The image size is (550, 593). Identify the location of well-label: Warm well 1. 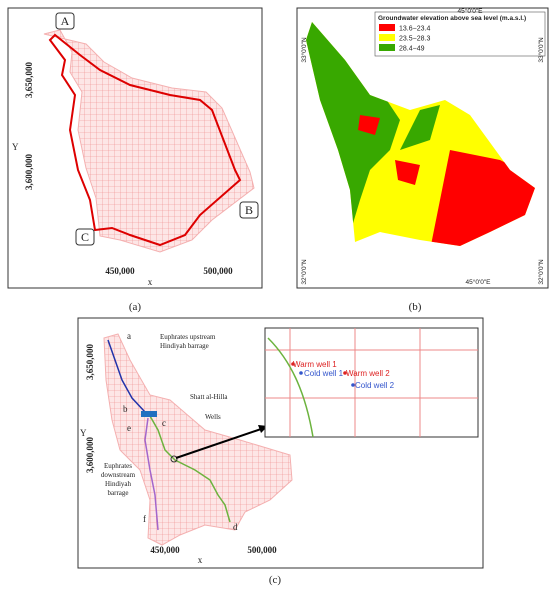
(315, 364).